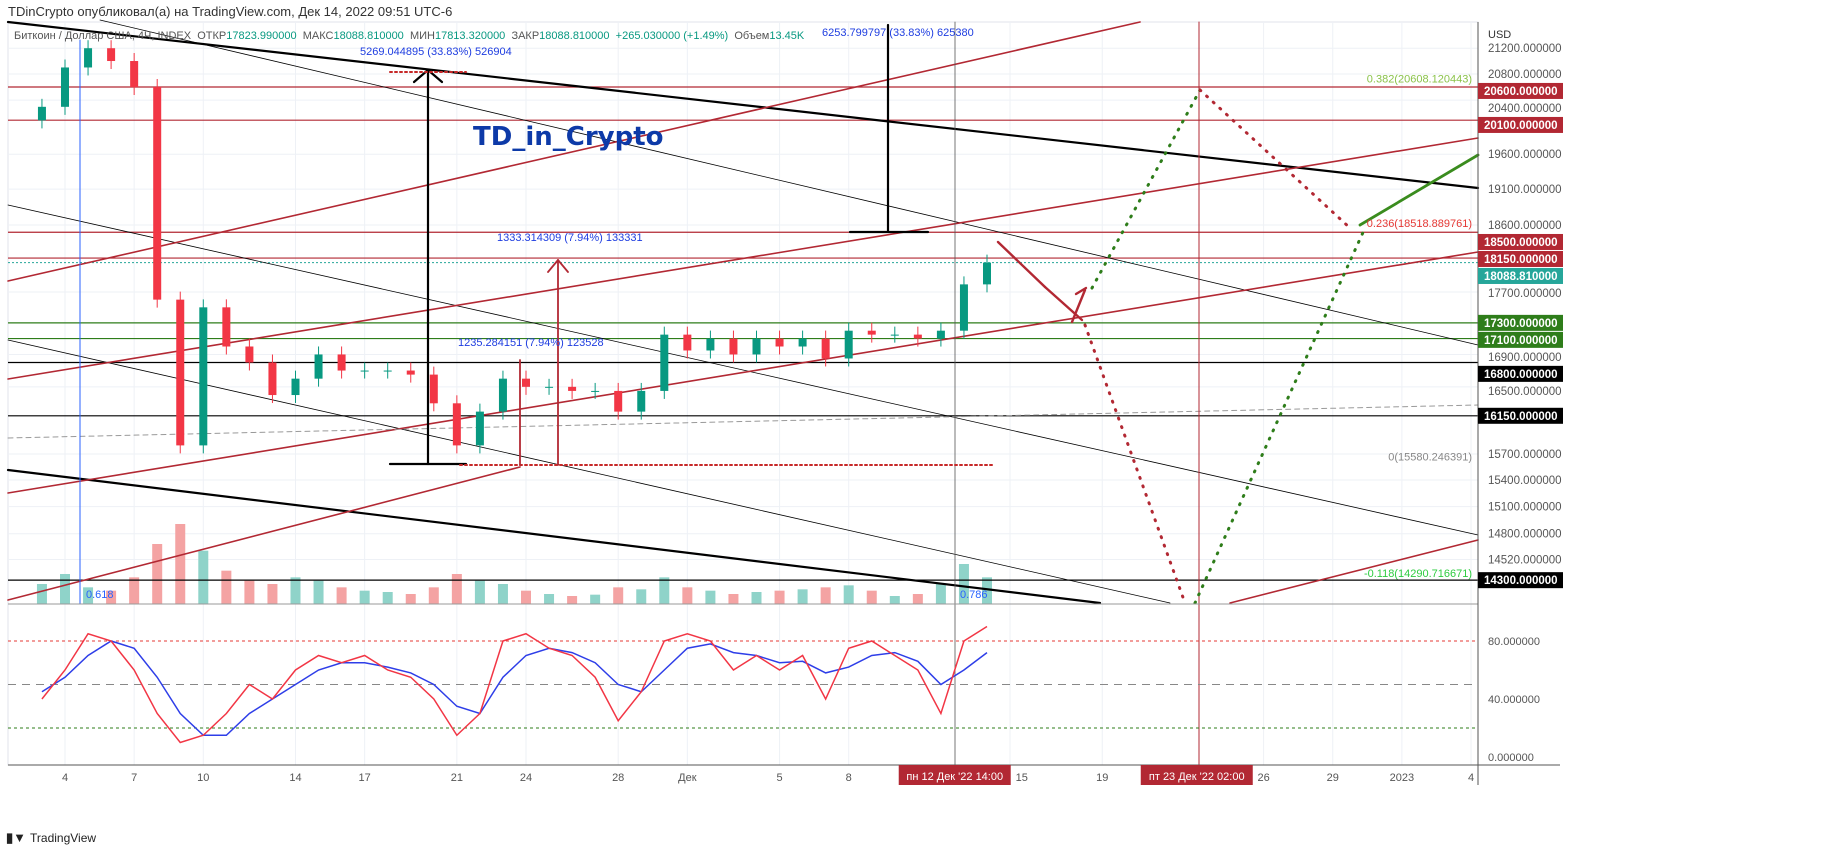 The height and width of the screenshot is (849, 1834). Describe the element at coordinates (1418, 574) in the screenshot. I see `fib-level-label: -0.118(14290.716671)` at that location.